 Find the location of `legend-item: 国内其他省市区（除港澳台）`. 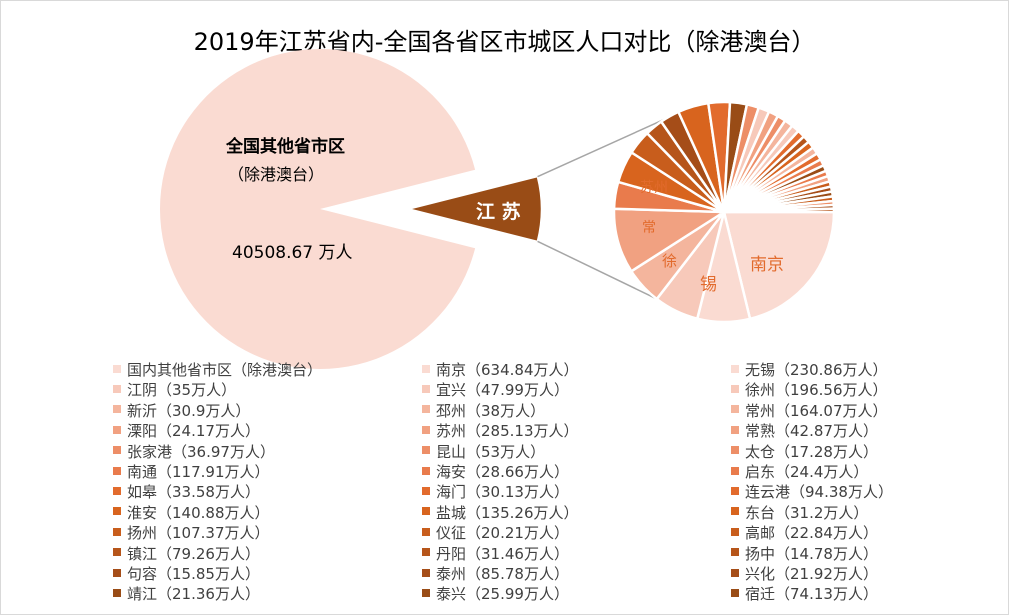

legend-item: 国内其他省市区（除港澳台） is located at coordinates (217, 370).